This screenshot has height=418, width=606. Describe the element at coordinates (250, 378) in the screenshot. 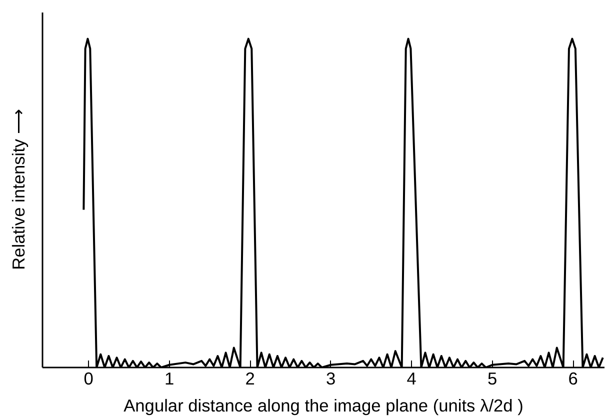

I see `x-tick-label: 2` at that location.